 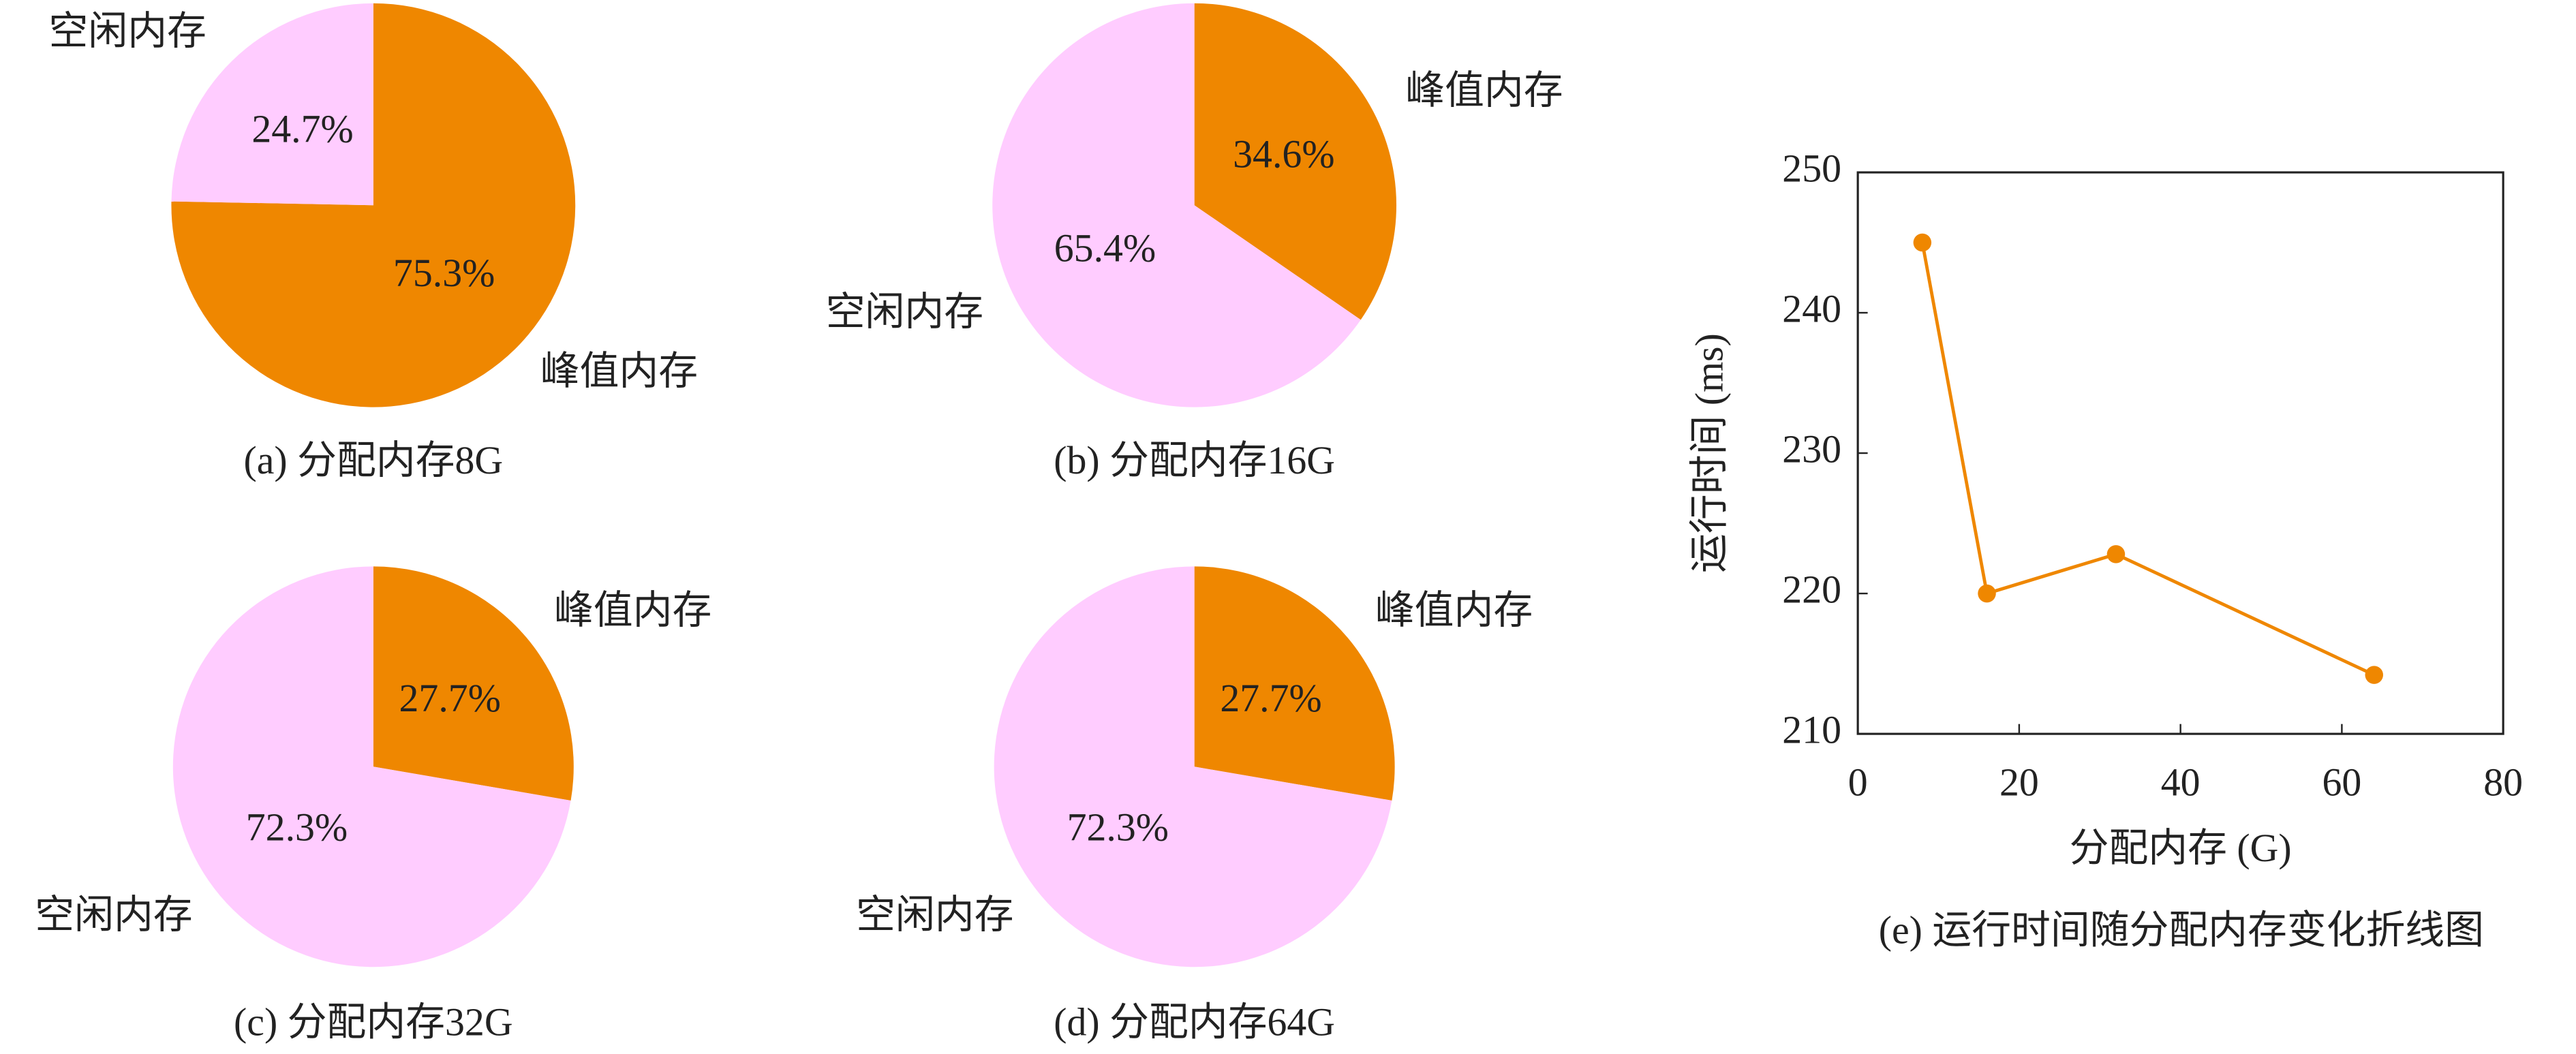 I want to click on value-label: 34.6%, so click(x=1283, y=154).